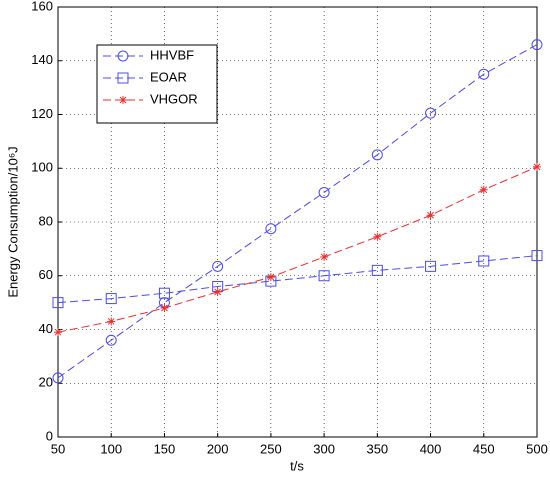 The height and width of the screenshot is (481, 550). What do you see at coordinates (42, 113) in the screenshot?
I see `y-tick-label: 120` at bounding box center [42, 113].